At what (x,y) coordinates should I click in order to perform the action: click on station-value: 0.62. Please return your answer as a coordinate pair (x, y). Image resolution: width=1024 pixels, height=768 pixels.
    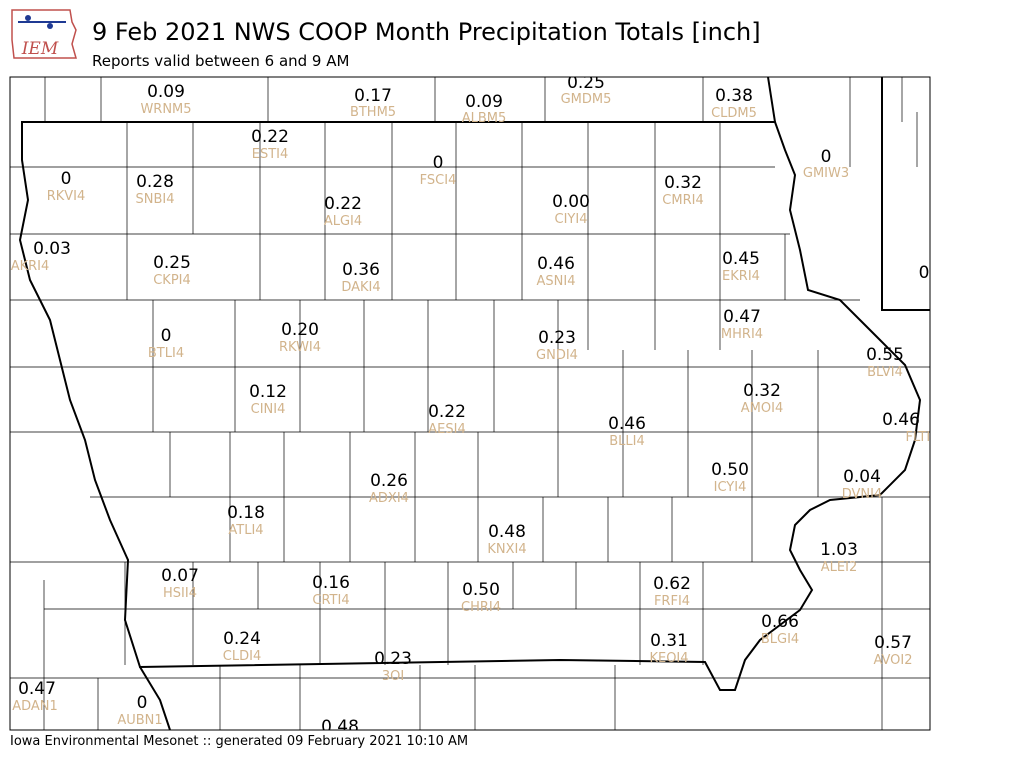
    Looking at the image, I should click on (672, 584).